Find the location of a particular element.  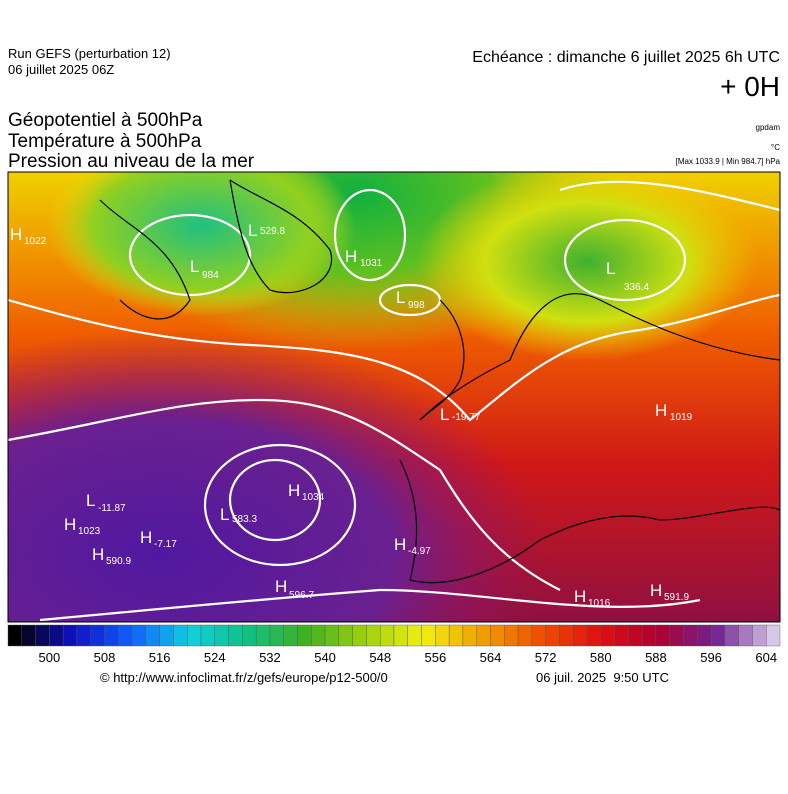

colorbar-tick-label: 596 is located at coordinates (711, 657).